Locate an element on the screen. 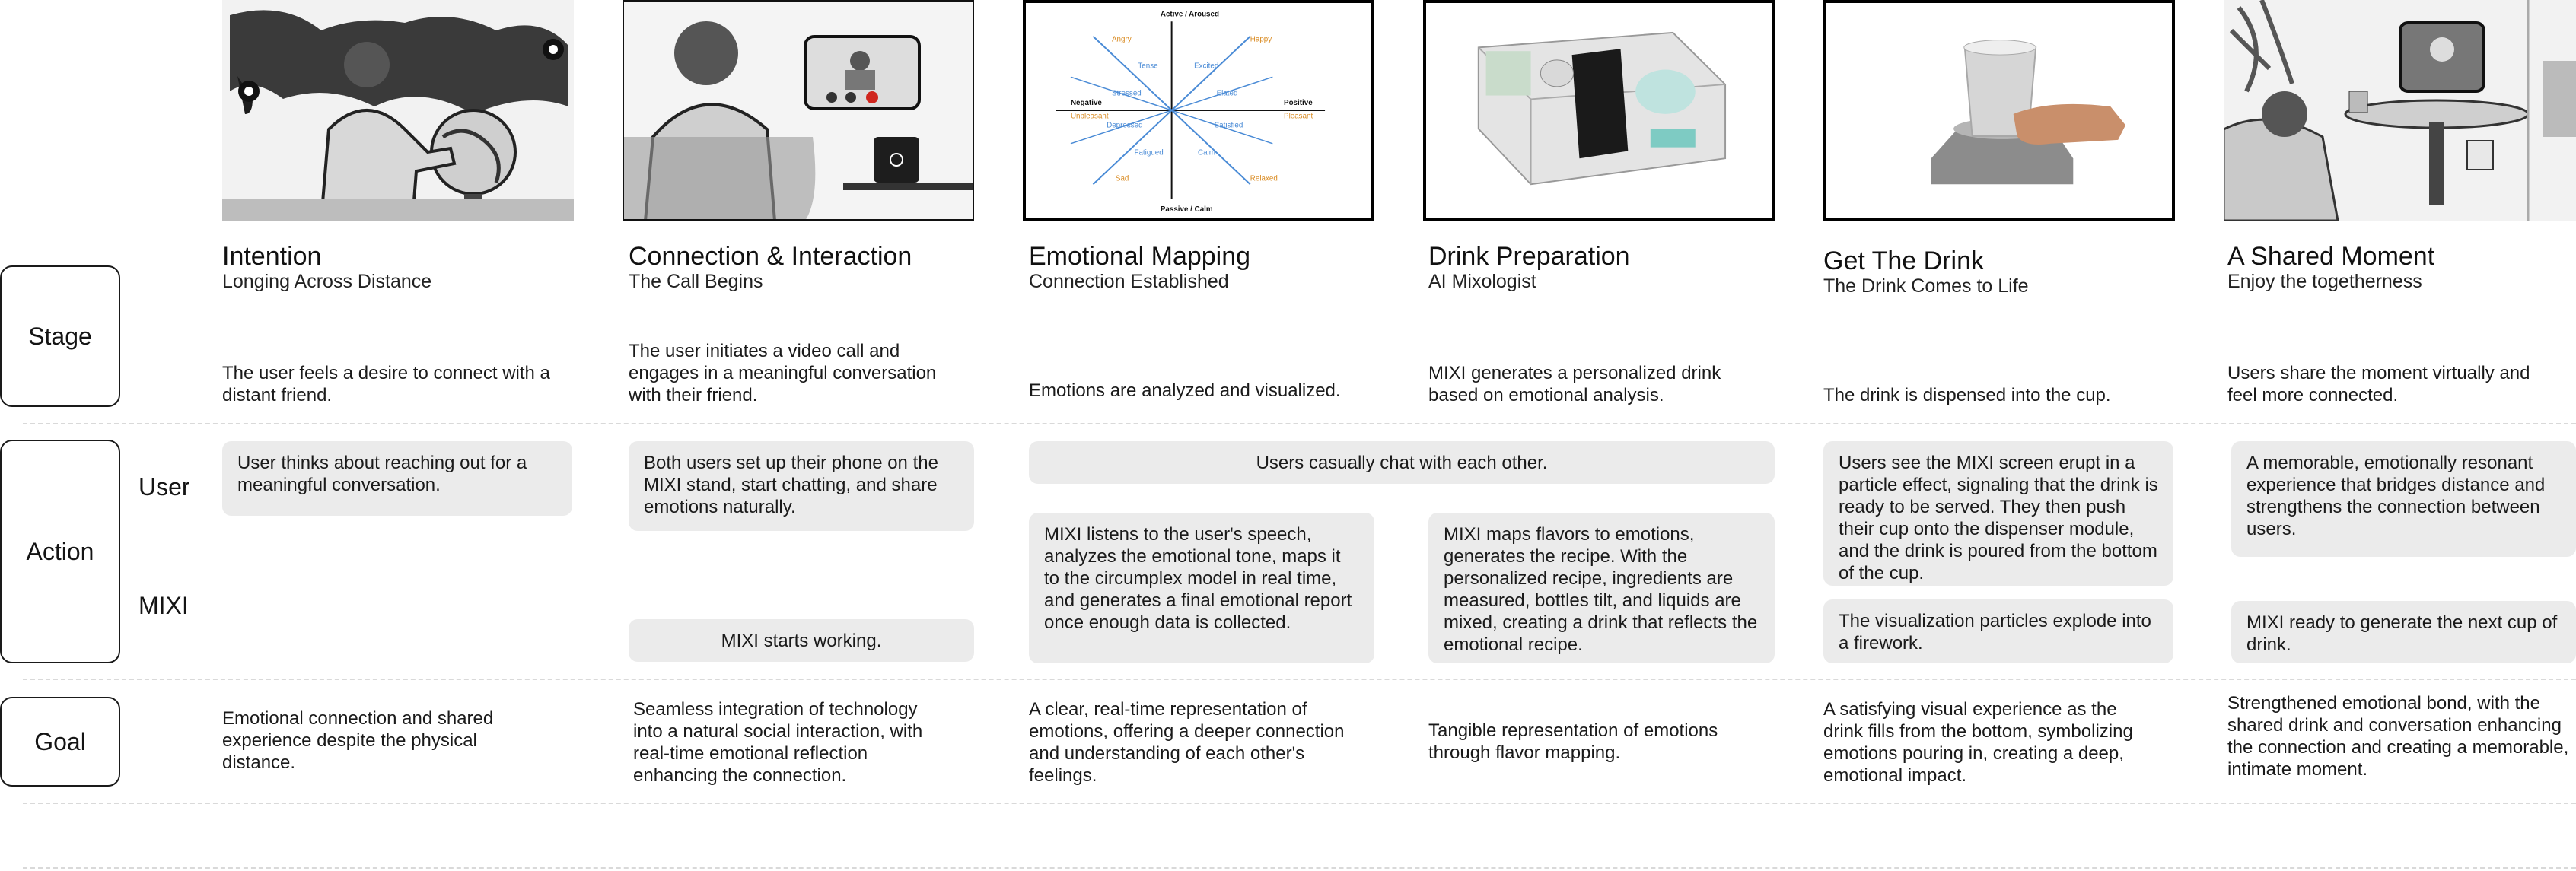 The height and width of the screenshot is (871, 2576). divider-goal-bottom is located at coordinates (1299, 803).